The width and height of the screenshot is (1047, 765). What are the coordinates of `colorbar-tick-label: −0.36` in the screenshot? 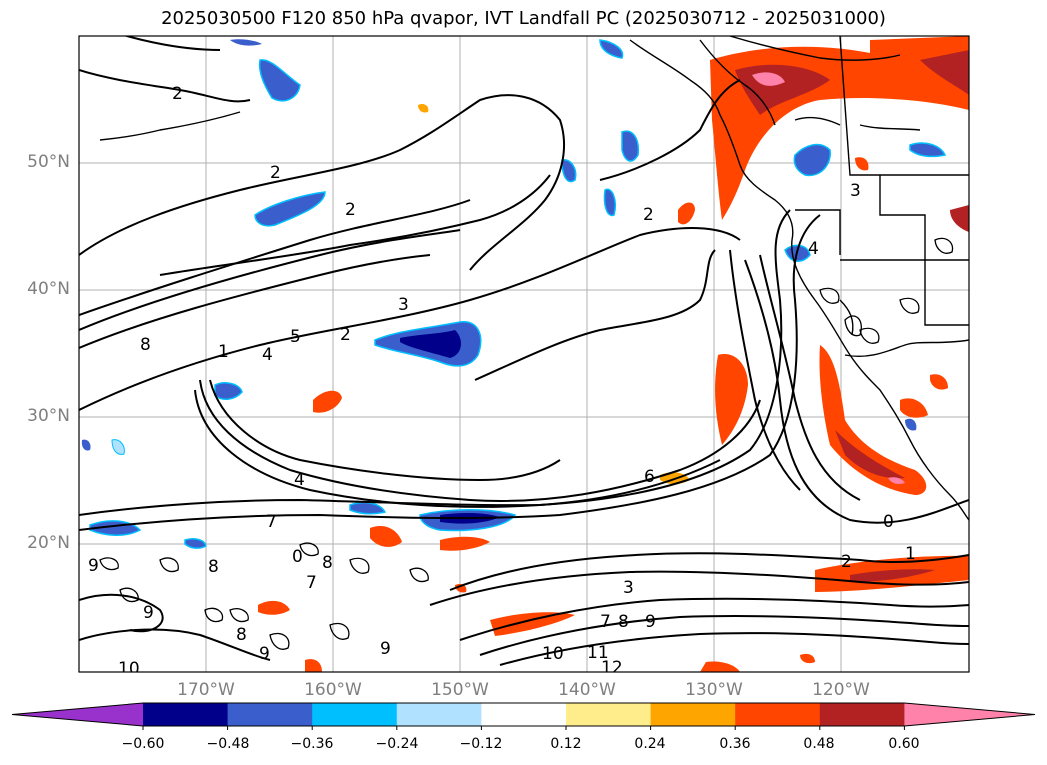 It's located at (312, 744).